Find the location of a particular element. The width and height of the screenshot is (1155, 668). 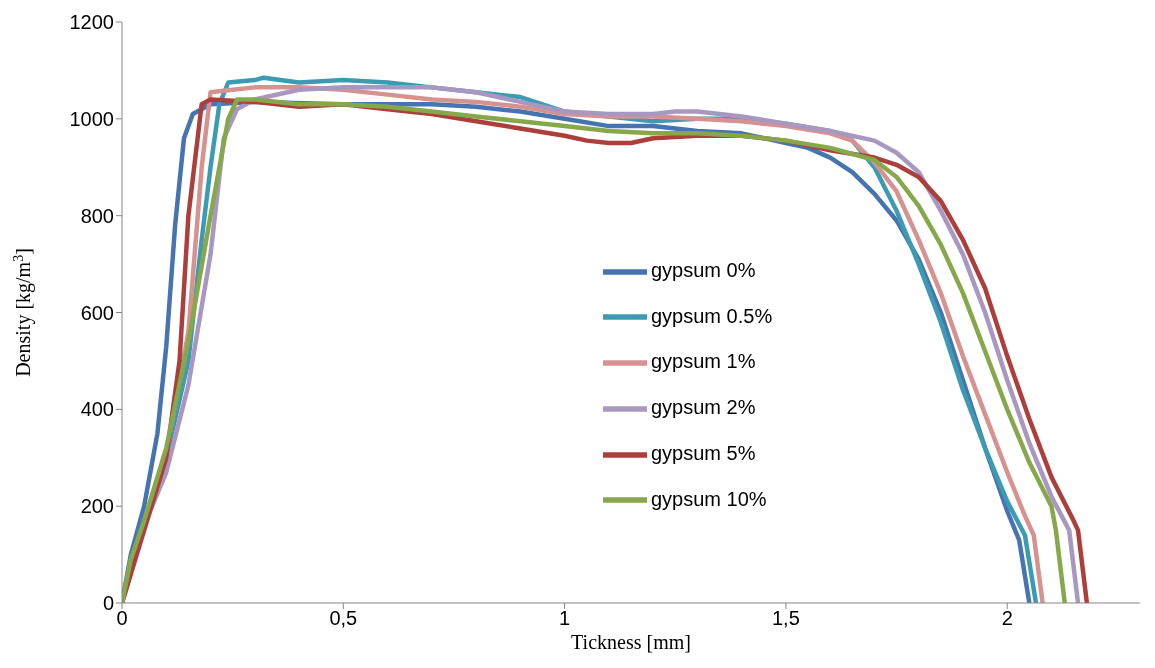

y-tick-label: 200 is located at coordinates (97, 506).